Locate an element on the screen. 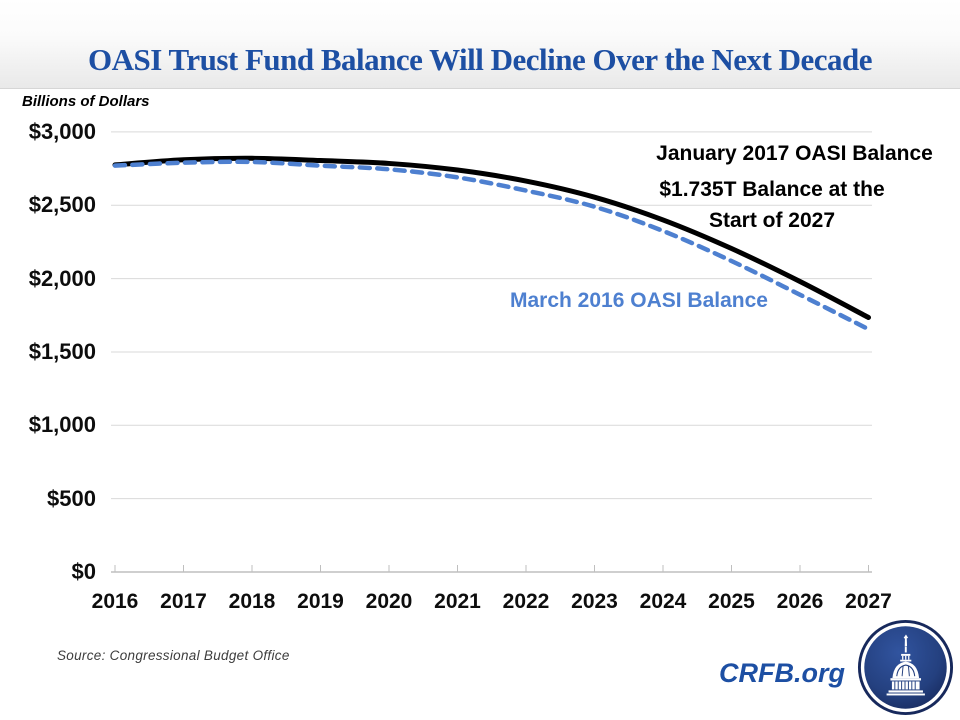 The height and width of the screenshot is (720, 960). y-axis-tick-label: $2,000 is located at coordinates (62, 278).